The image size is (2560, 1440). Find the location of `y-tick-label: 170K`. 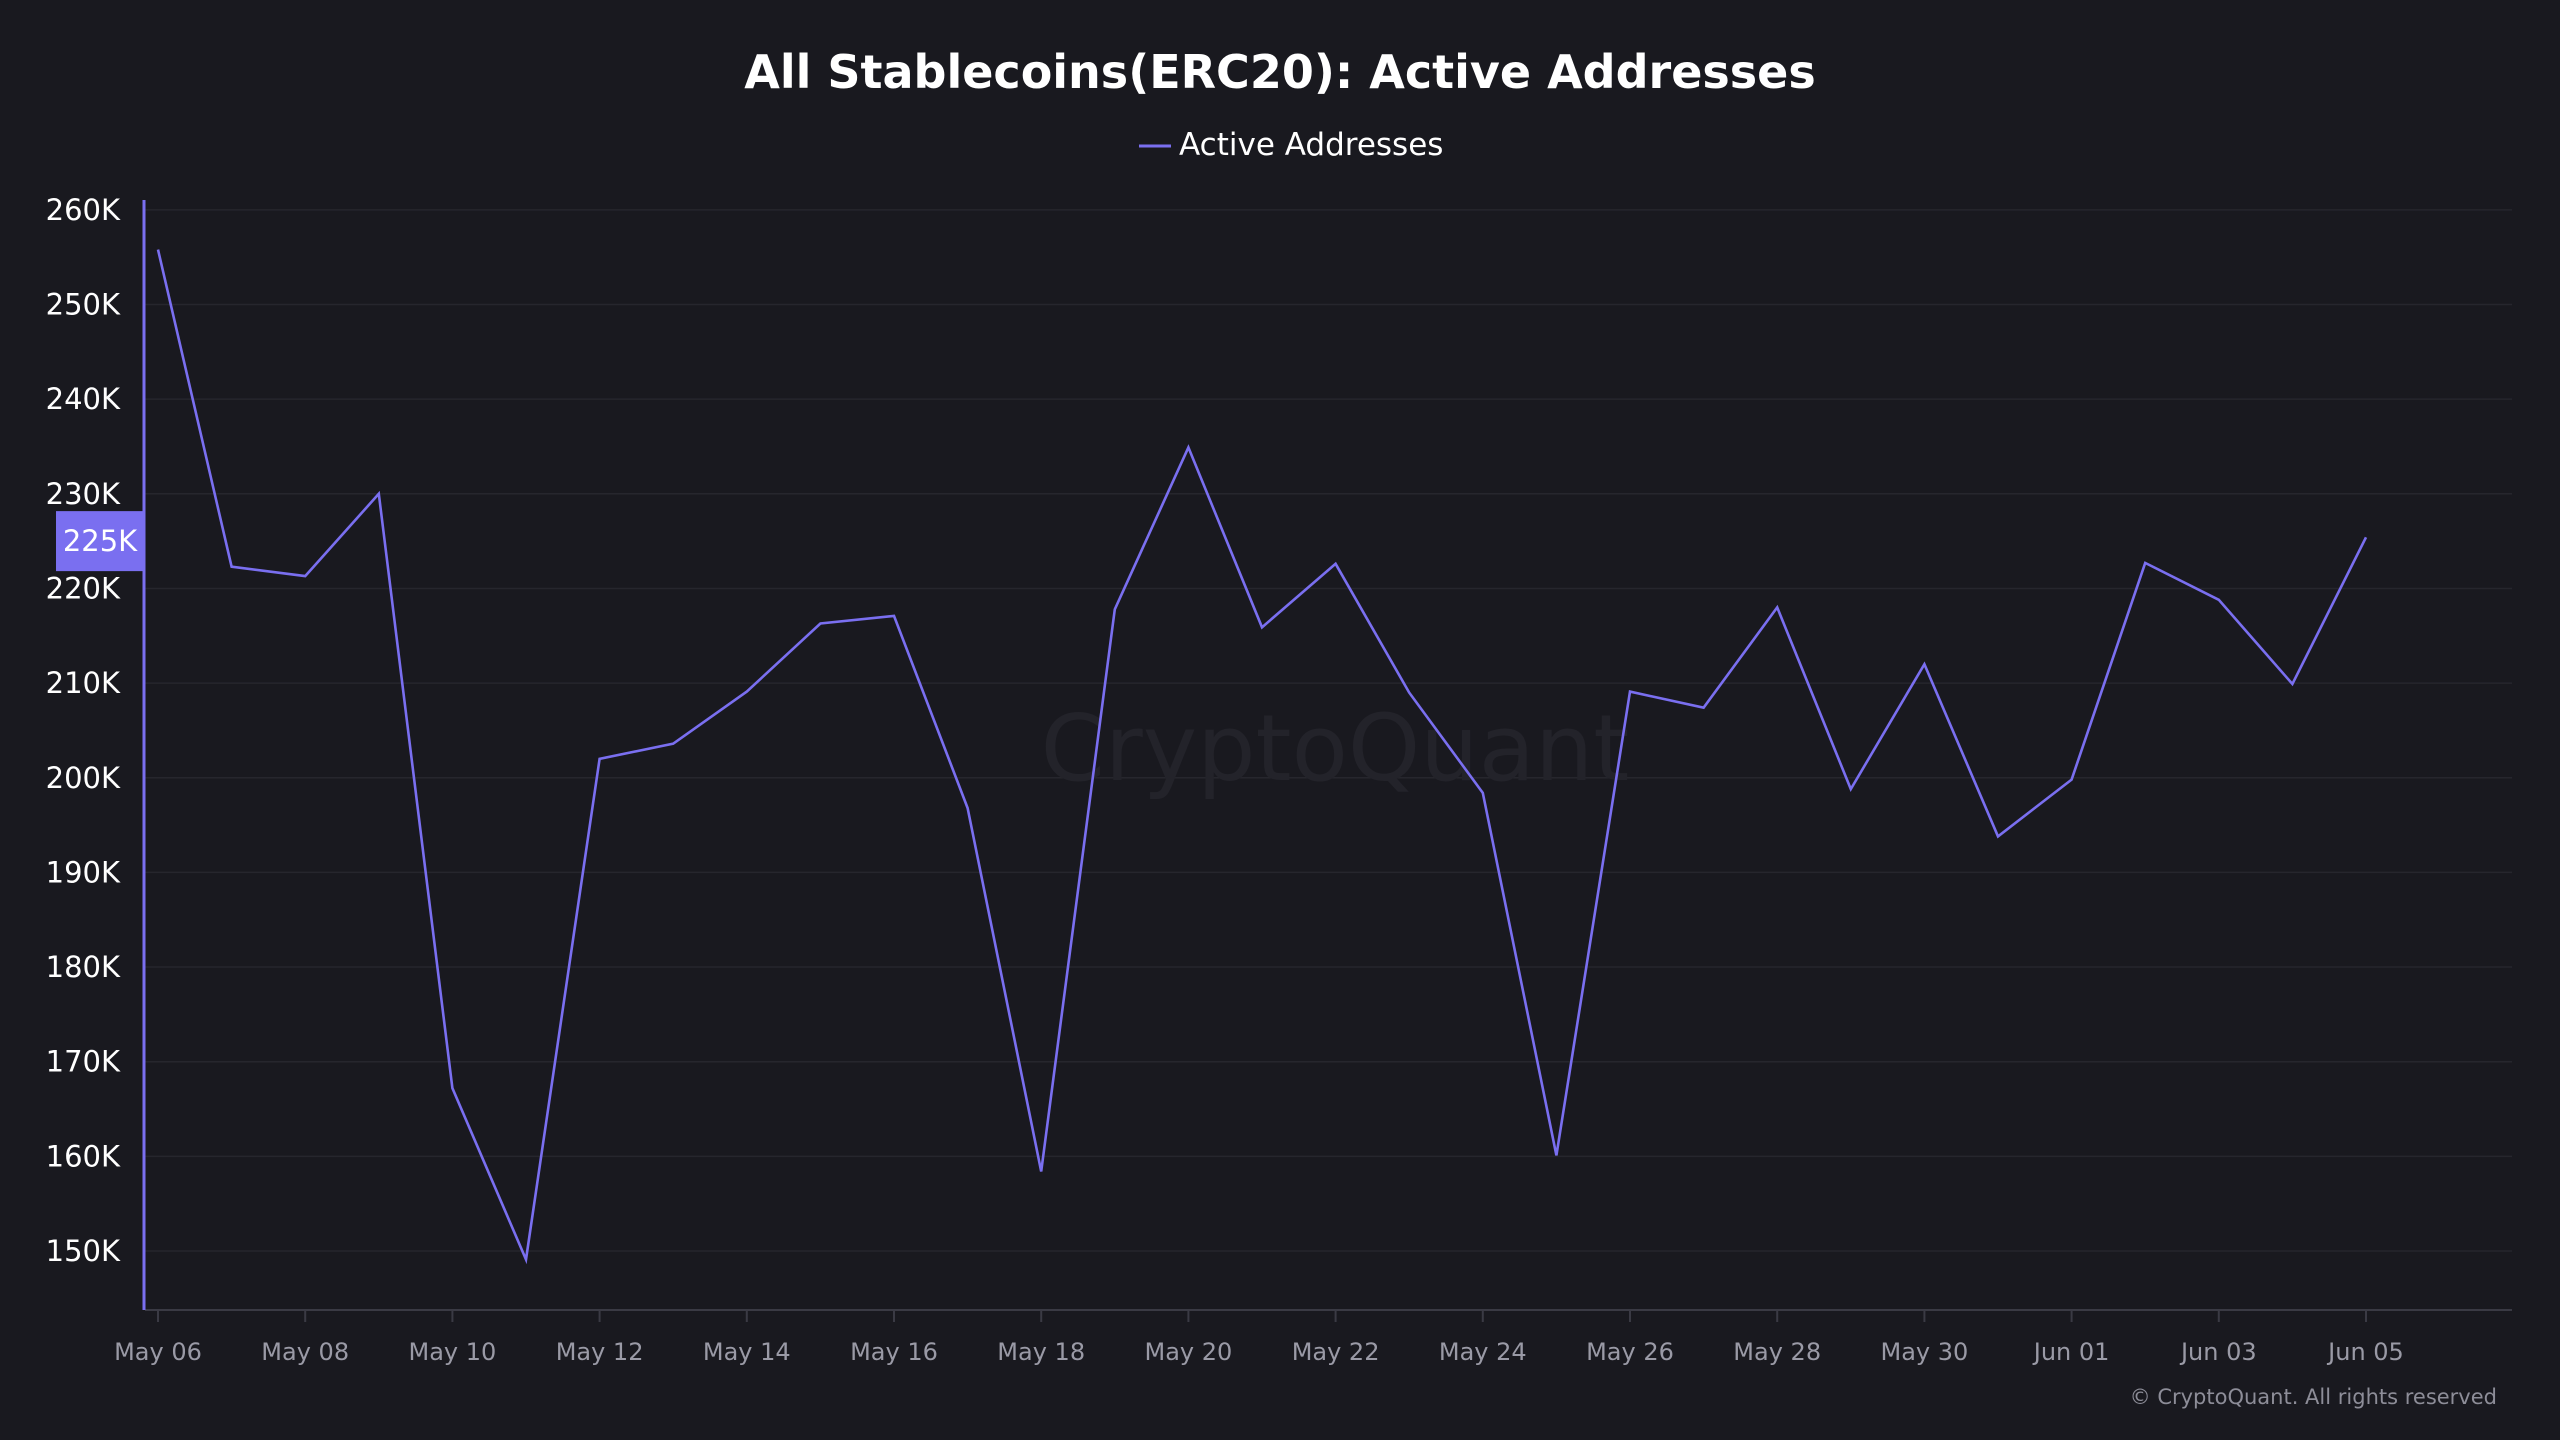

y-tick-label: 170K is located at coordinates (83, 1062).